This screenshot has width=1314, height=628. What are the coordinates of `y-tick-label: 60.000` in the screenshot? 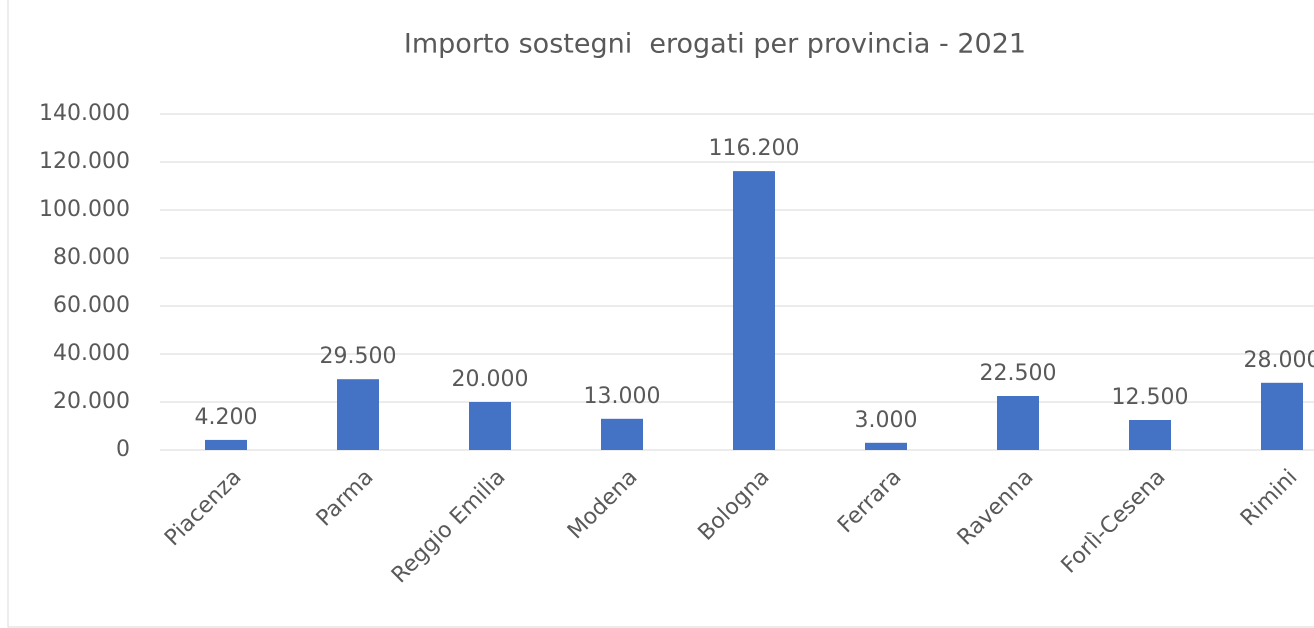 It's located at (91, 305).